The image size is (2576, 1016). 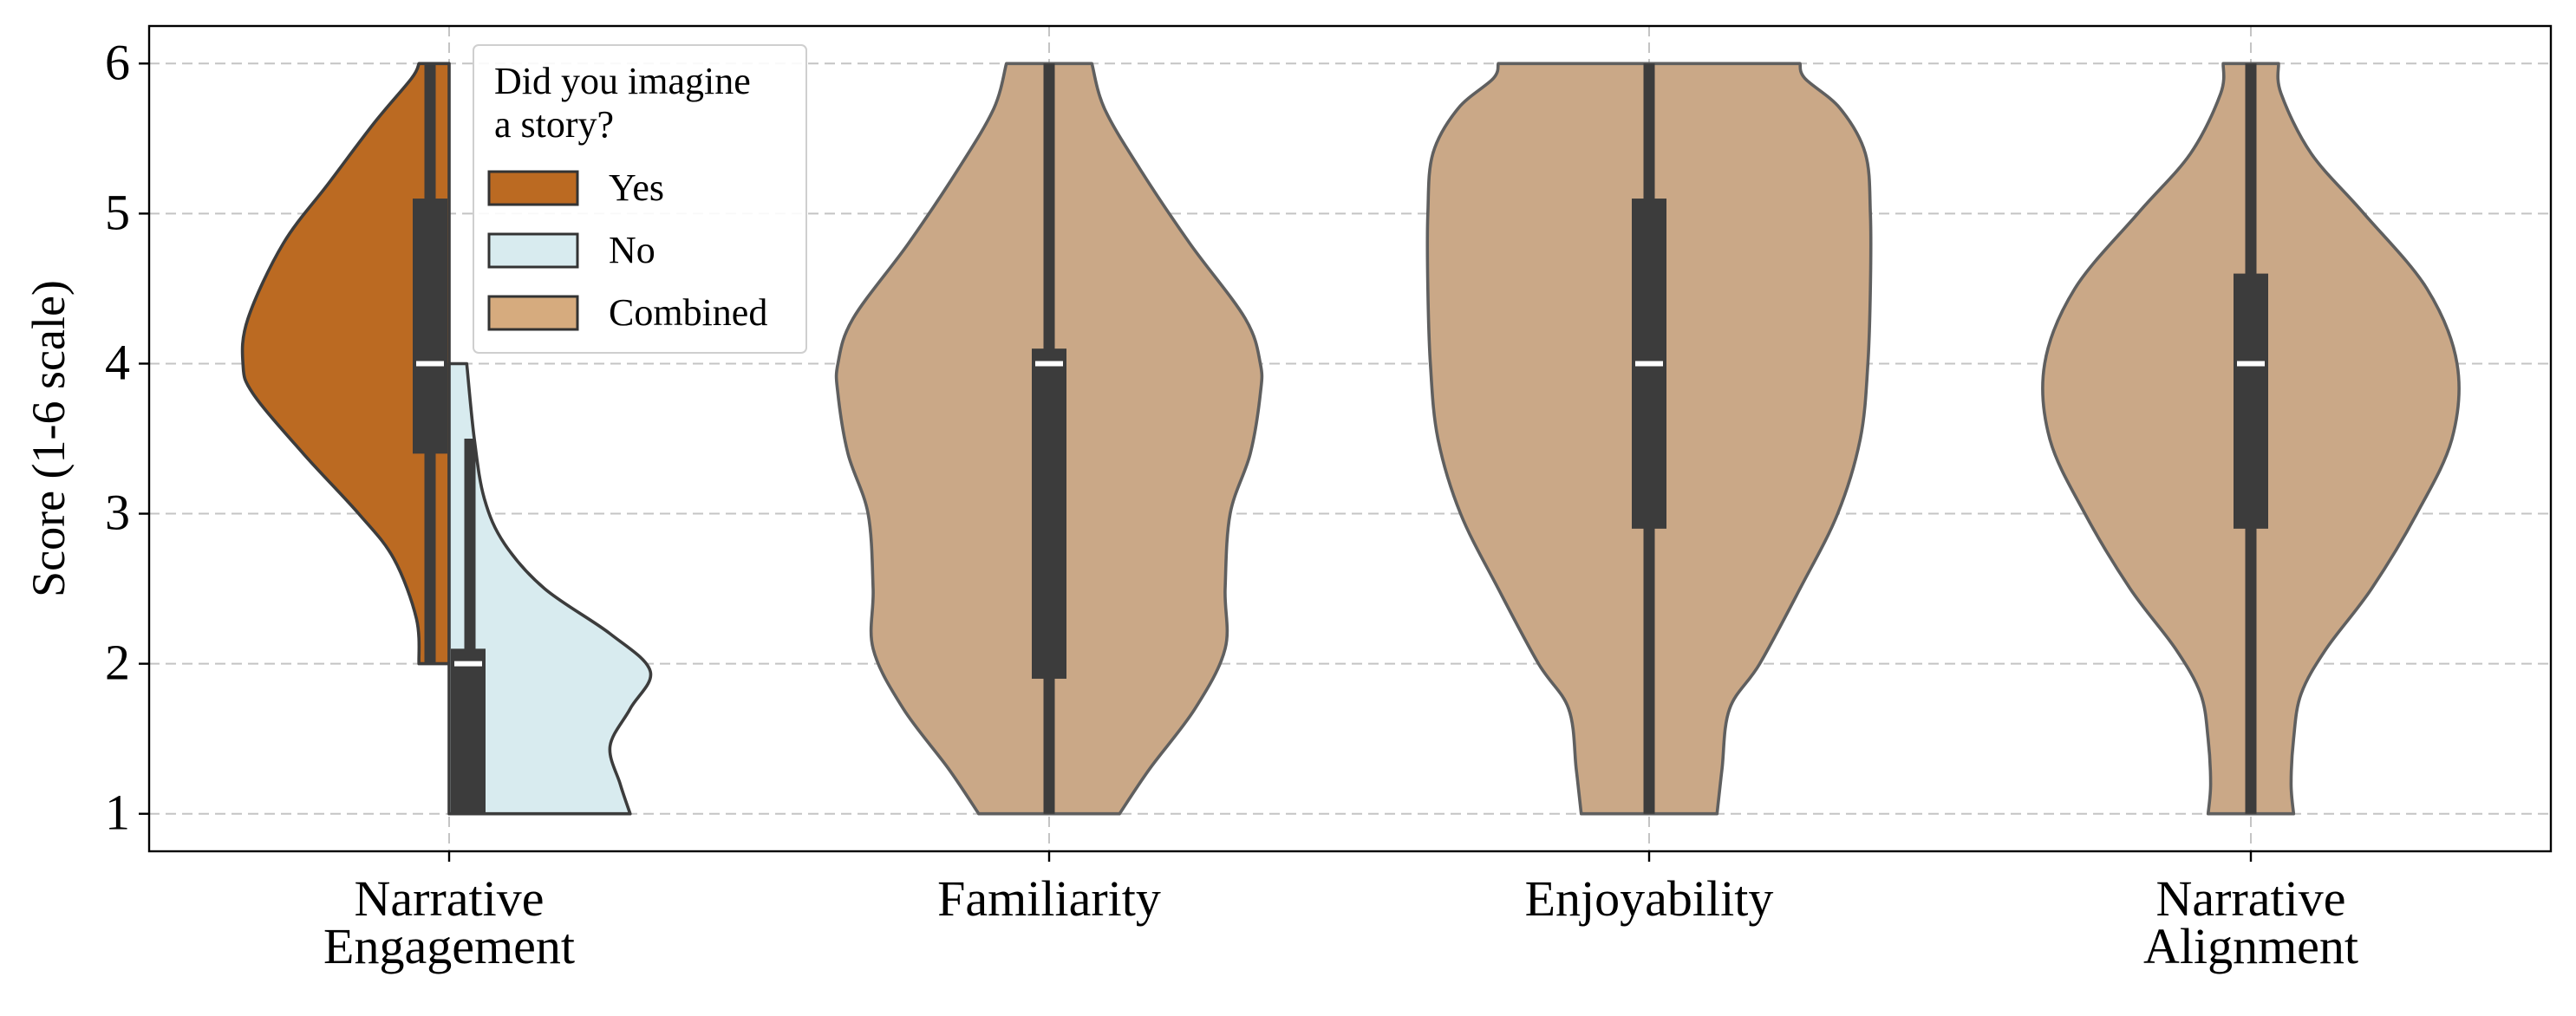 I want to click on x-tick-label: Engagement, so click(x=449, y=946).